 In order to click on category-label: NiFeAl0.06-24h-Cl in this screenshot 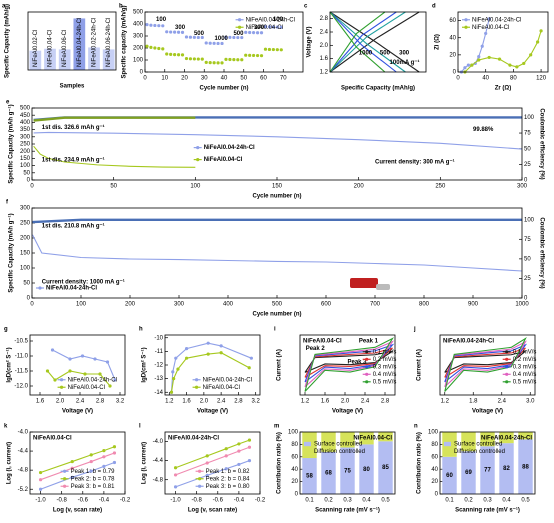, I will do `click(109, 42)`.